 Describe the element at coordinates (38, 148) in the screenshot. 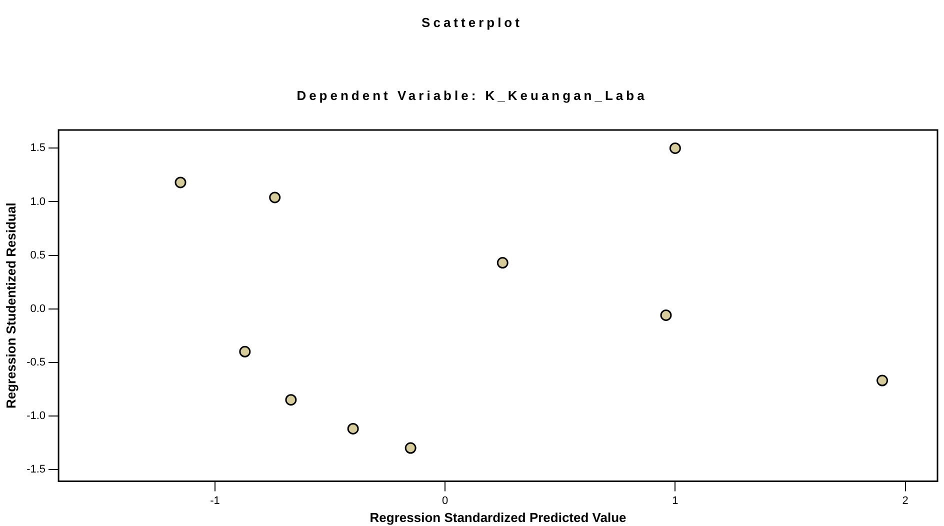

I see `y-tick-label: 1.5` at that location.